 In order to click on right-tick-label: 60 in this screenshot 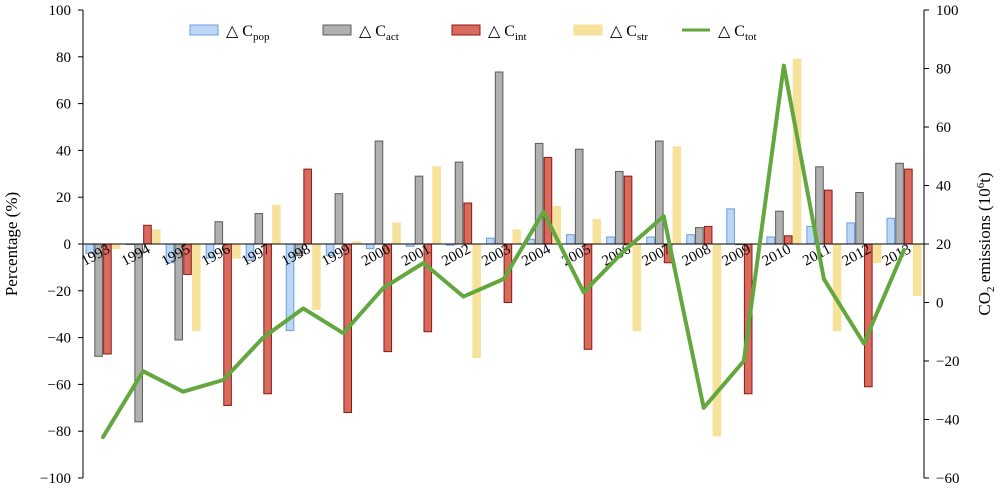, I will do `click(943, 128)`.